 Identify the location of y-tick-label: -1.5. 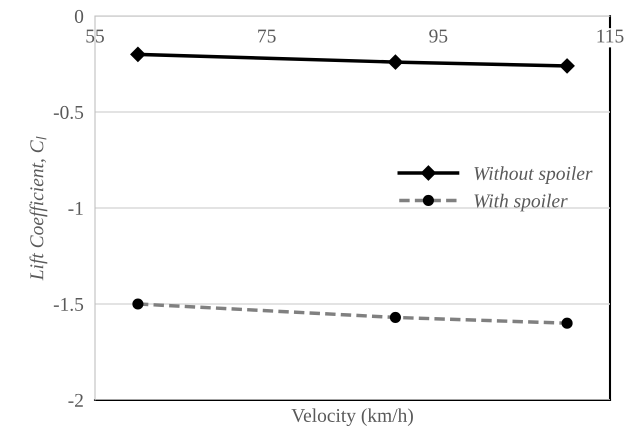
(69, 305).